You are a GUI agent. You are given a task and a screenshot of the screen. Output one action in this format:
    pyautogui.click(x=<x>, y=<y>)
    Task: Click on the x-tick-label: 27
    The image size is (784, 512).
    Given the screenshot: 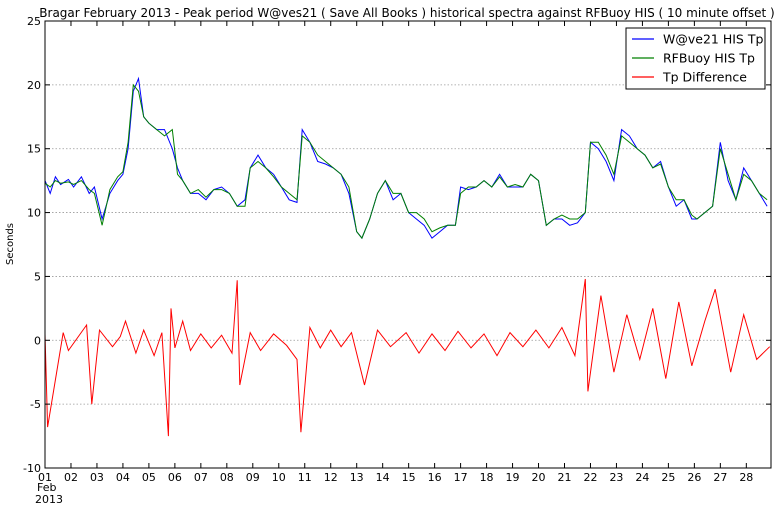 What is the action you would take?
    pyautogui.click(x=720, y=477)
    